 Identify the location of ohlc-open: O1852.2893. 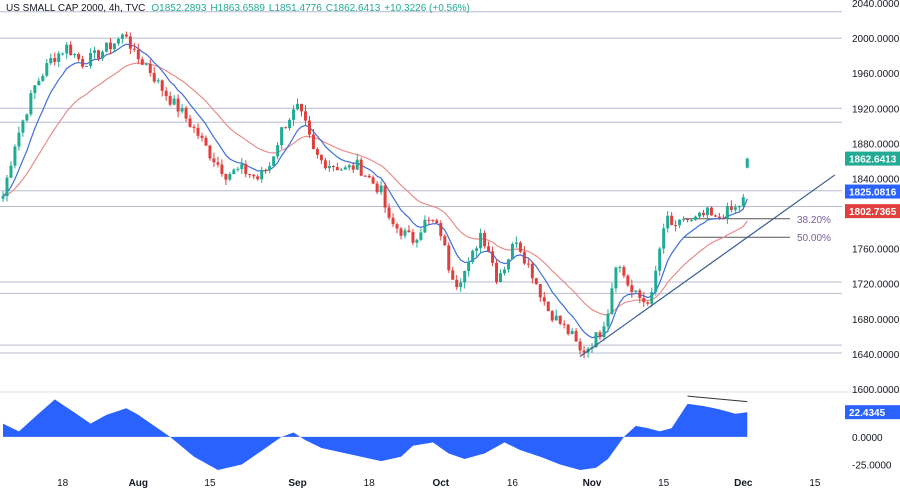
(178, 8).